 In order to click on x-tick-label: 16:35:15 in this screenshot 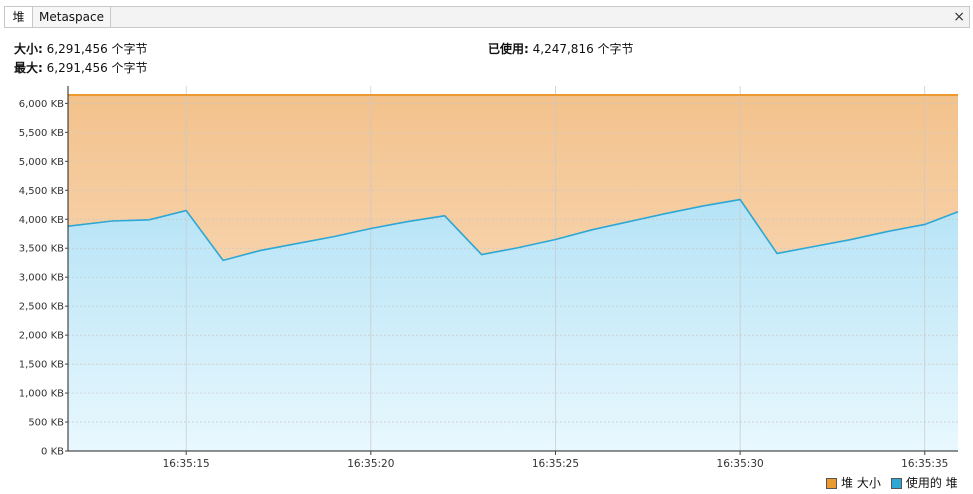, I will do `click(186, 464)`.